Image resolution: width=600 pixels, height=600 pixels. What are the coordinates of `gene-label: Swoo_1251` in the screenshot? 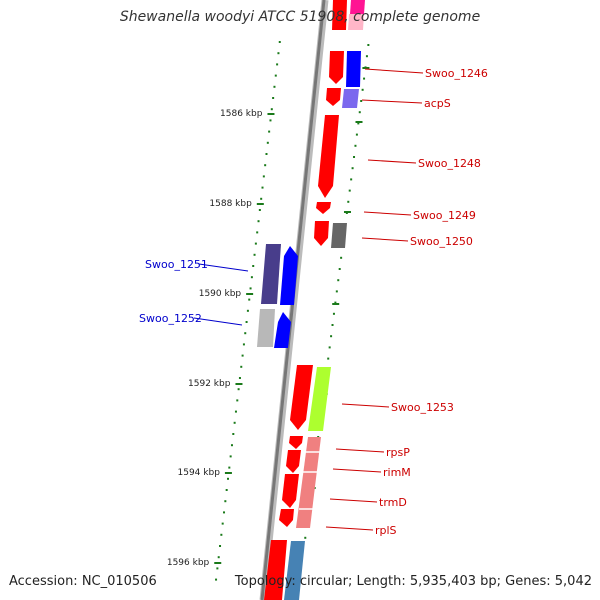 It's located at (176, 264).